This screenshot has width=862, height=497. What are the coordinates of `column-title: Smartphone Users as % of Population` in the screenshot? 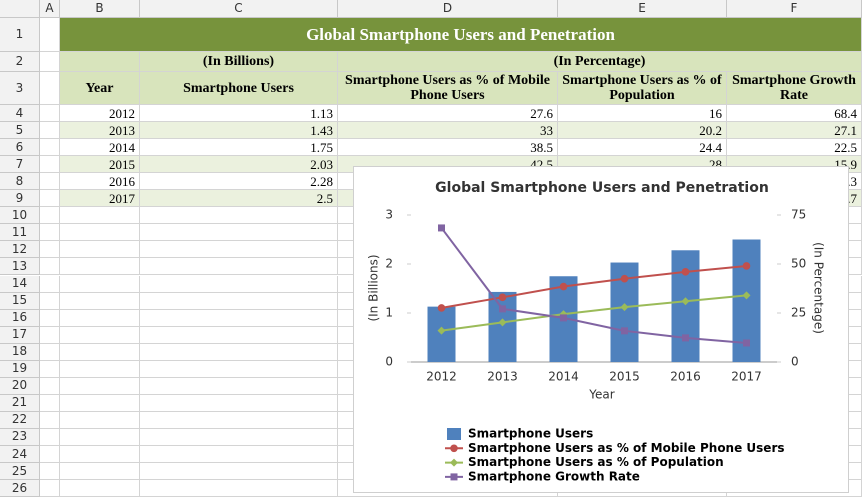 It's located at (642, 88).